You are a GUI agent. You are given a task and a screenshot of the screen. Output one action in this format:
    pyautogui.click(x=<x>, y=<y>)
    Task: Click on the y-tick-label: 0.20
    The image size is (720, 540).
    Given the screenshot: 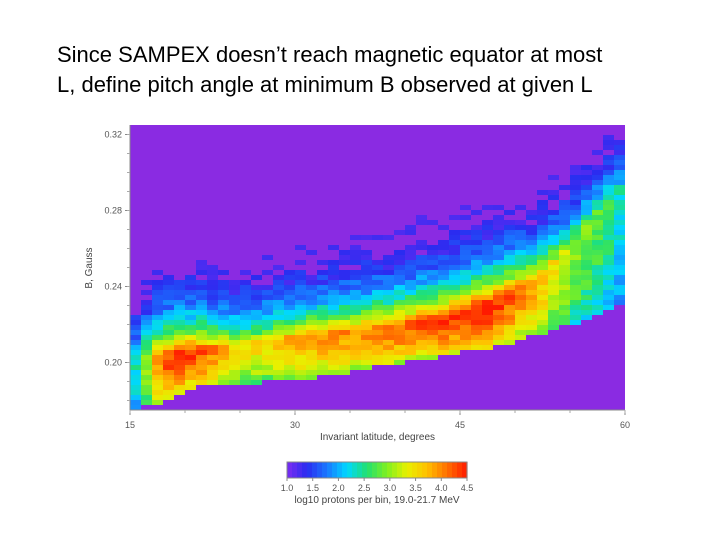 What is the action you would take?
    pyautogui.click(x=113, y=363)
    